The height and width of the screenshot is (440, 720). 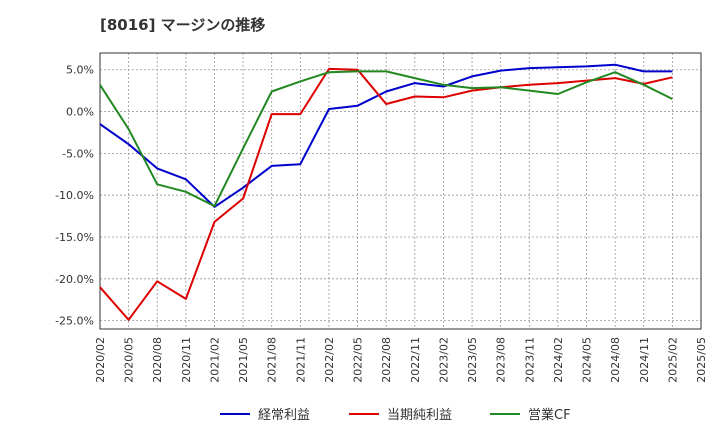 I want to click on y-tick-label: 0.0%, so click(x=80, y=112).